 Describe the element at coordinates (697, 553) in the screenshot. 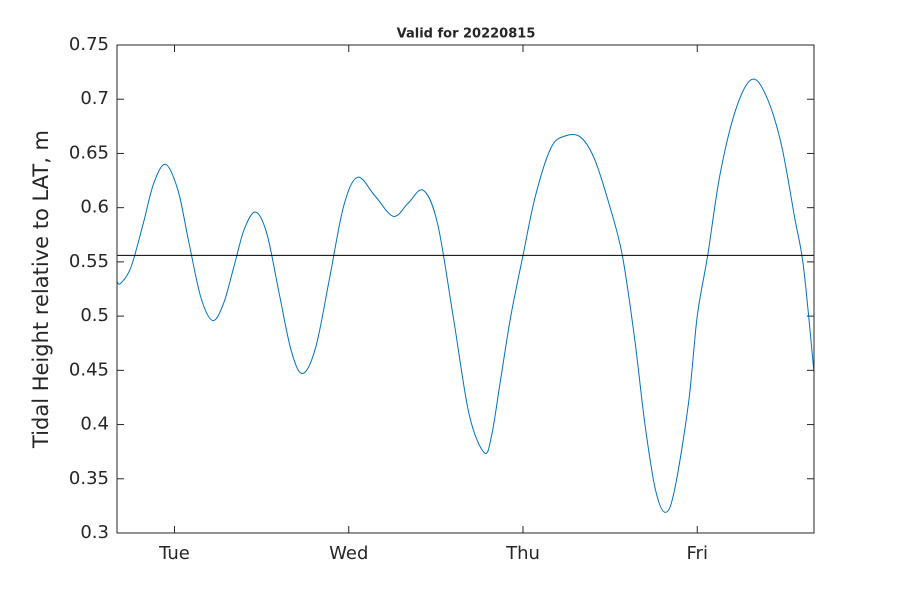

I see `x-tick-label: Fri` at that location.